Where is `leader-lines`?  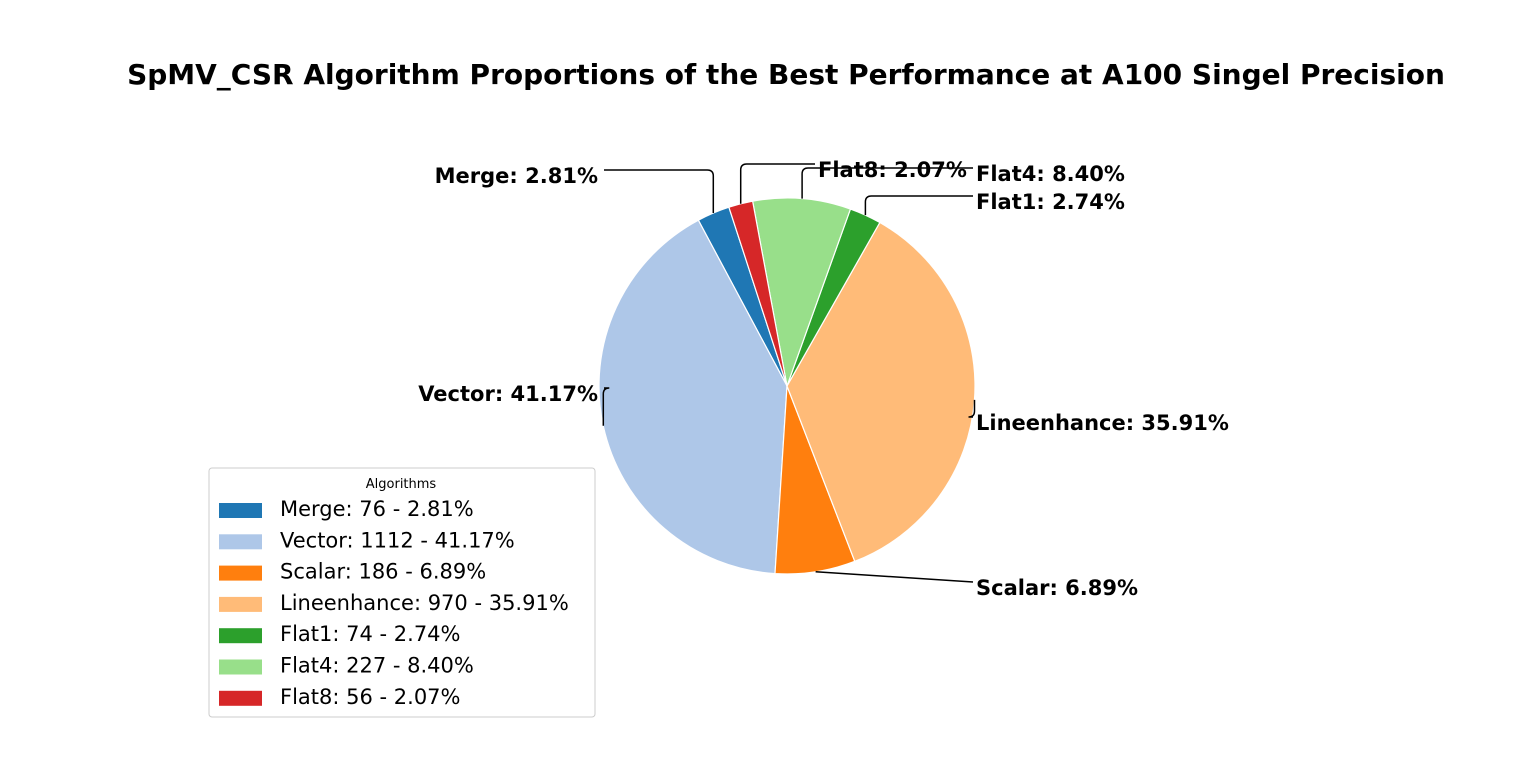 leader-lines is located at coordinates (789, 373).